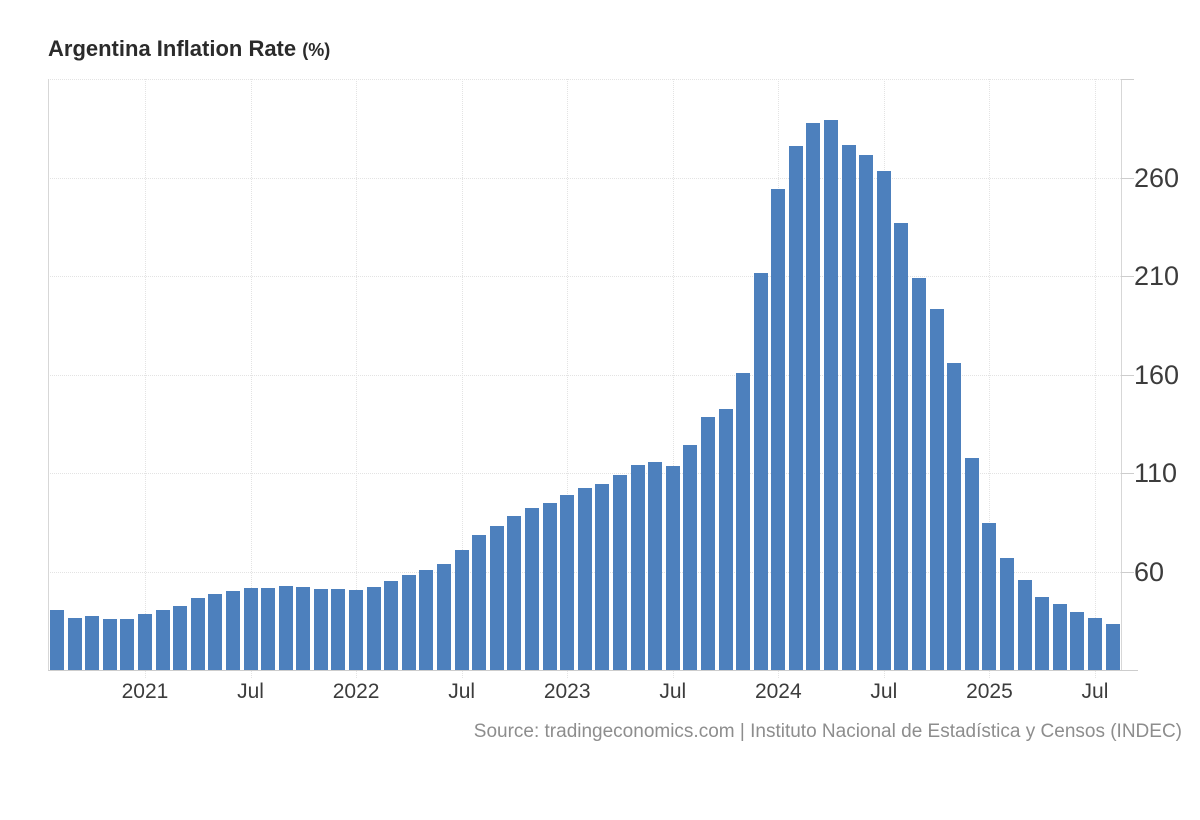  I want to click on x-axis-line, so click(593, 670).